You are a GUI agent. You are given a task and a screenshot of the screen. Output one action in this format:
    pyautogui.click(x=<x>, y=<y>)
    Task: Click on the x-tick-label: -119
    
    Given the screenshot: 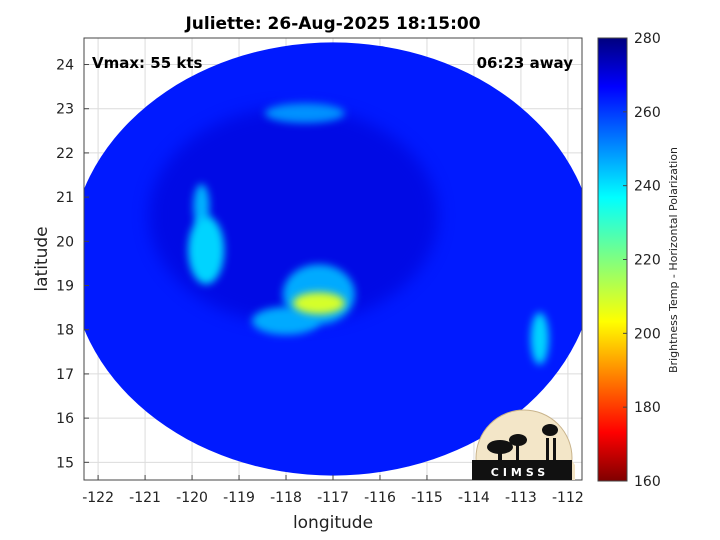 What is the action you would take?
    pyautogui.click(x=239, y=498)
    